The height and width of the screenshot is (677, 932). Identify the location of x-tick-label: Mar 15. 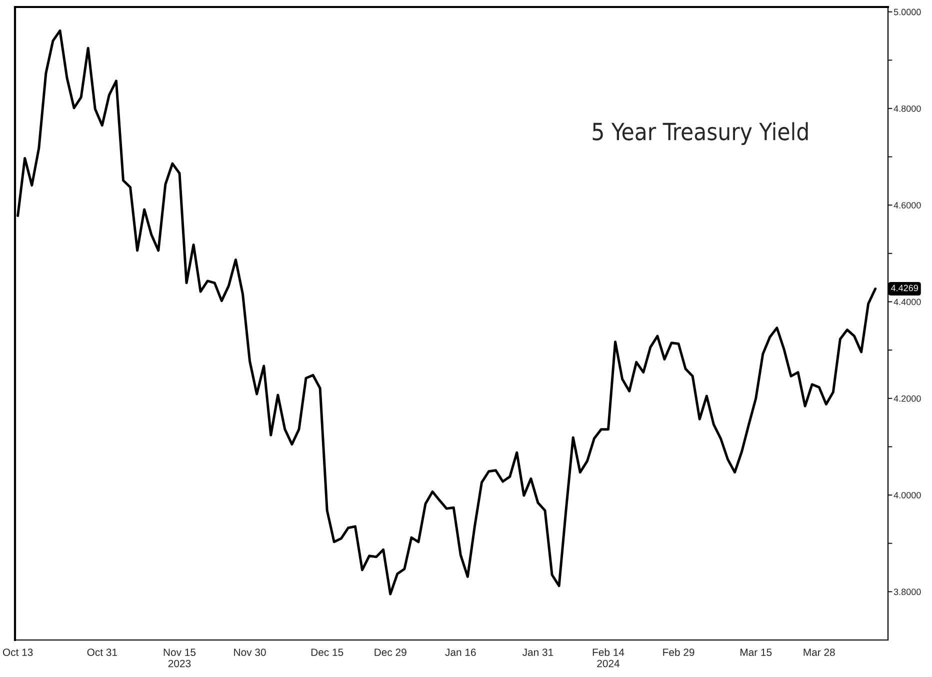
(756, 652).